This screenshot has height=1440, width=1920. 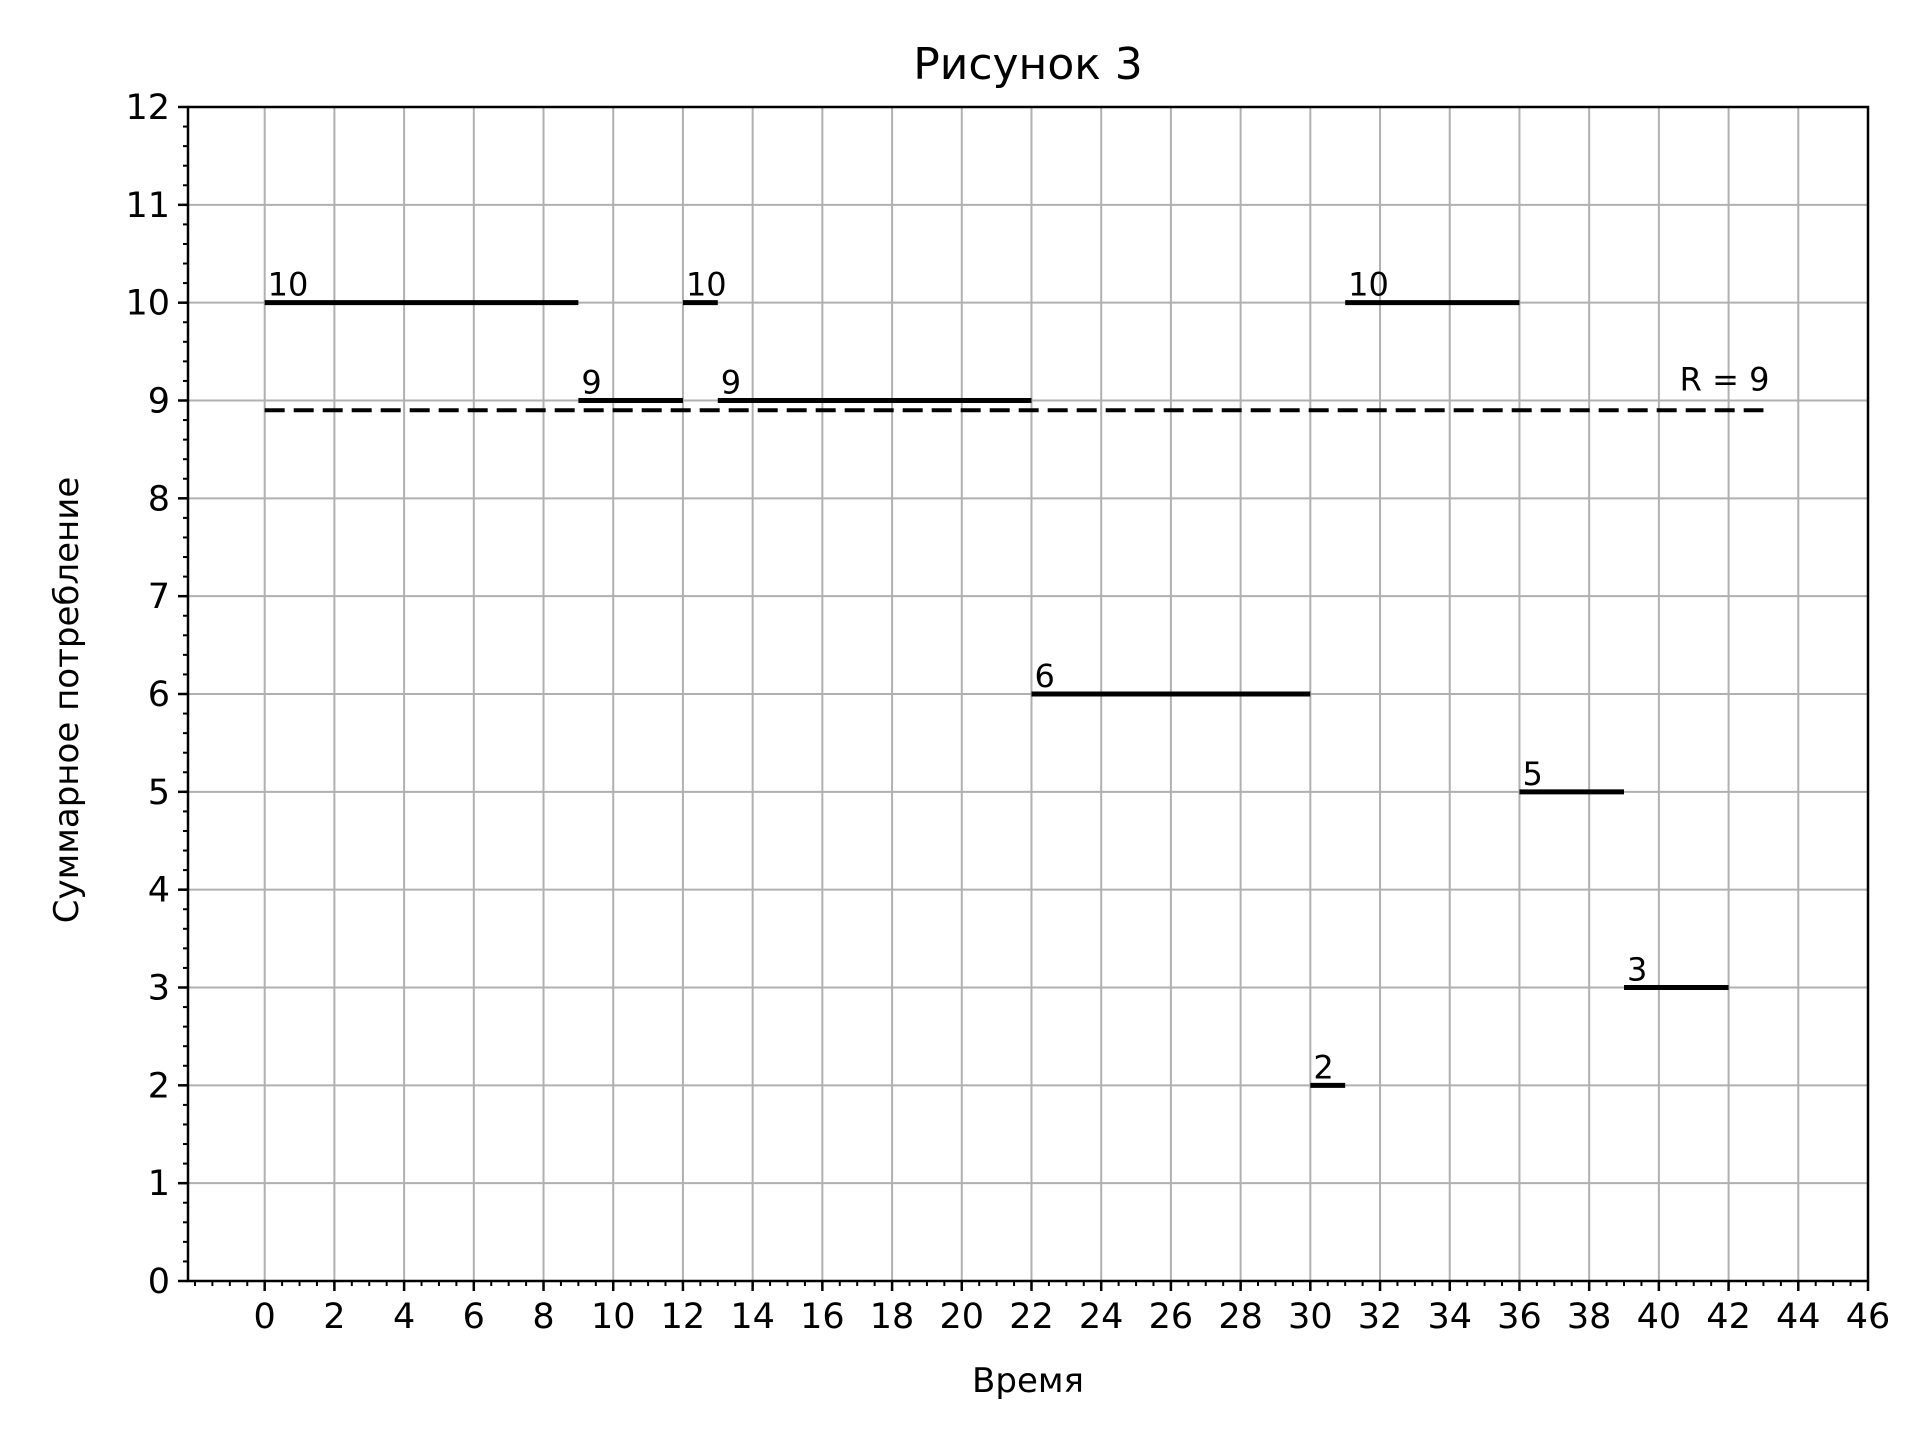 What do you see at coordinates (1017, 386) in the screenshot?
I see `capacity-limit: R = 9` at bounding box center [1017, 386].